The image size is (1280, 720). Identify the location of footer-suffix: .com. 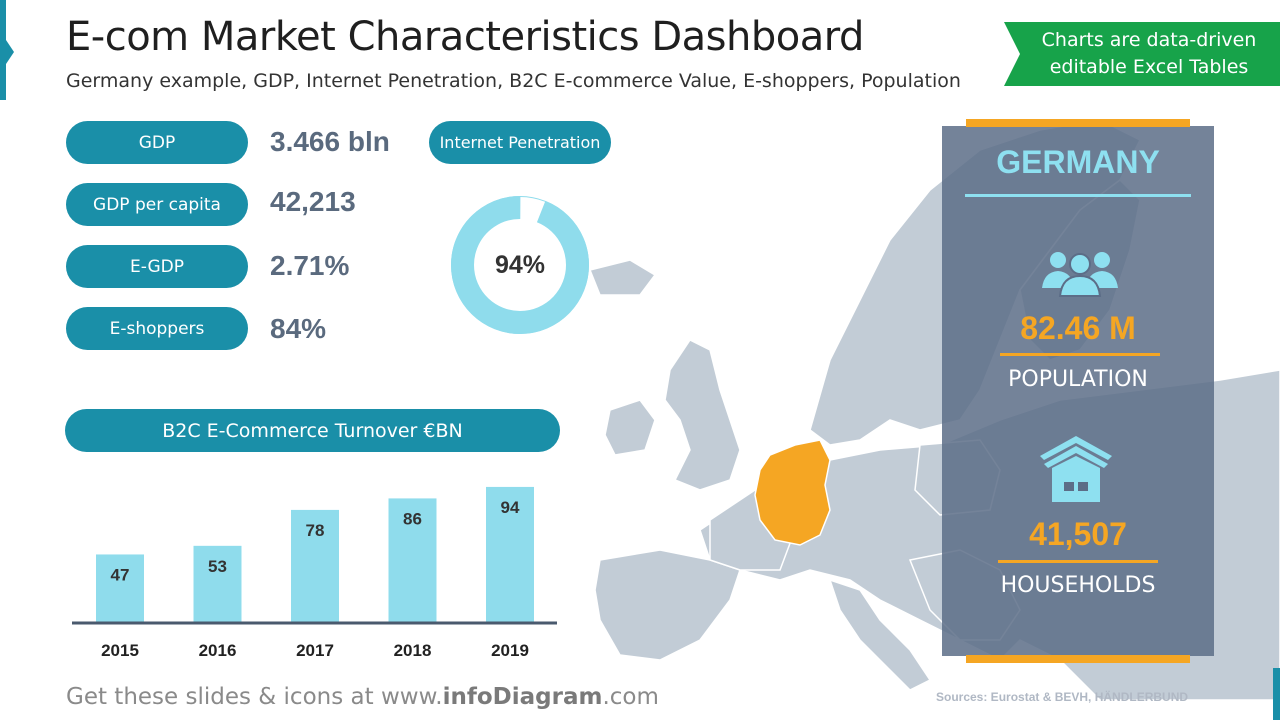
(630, 697).